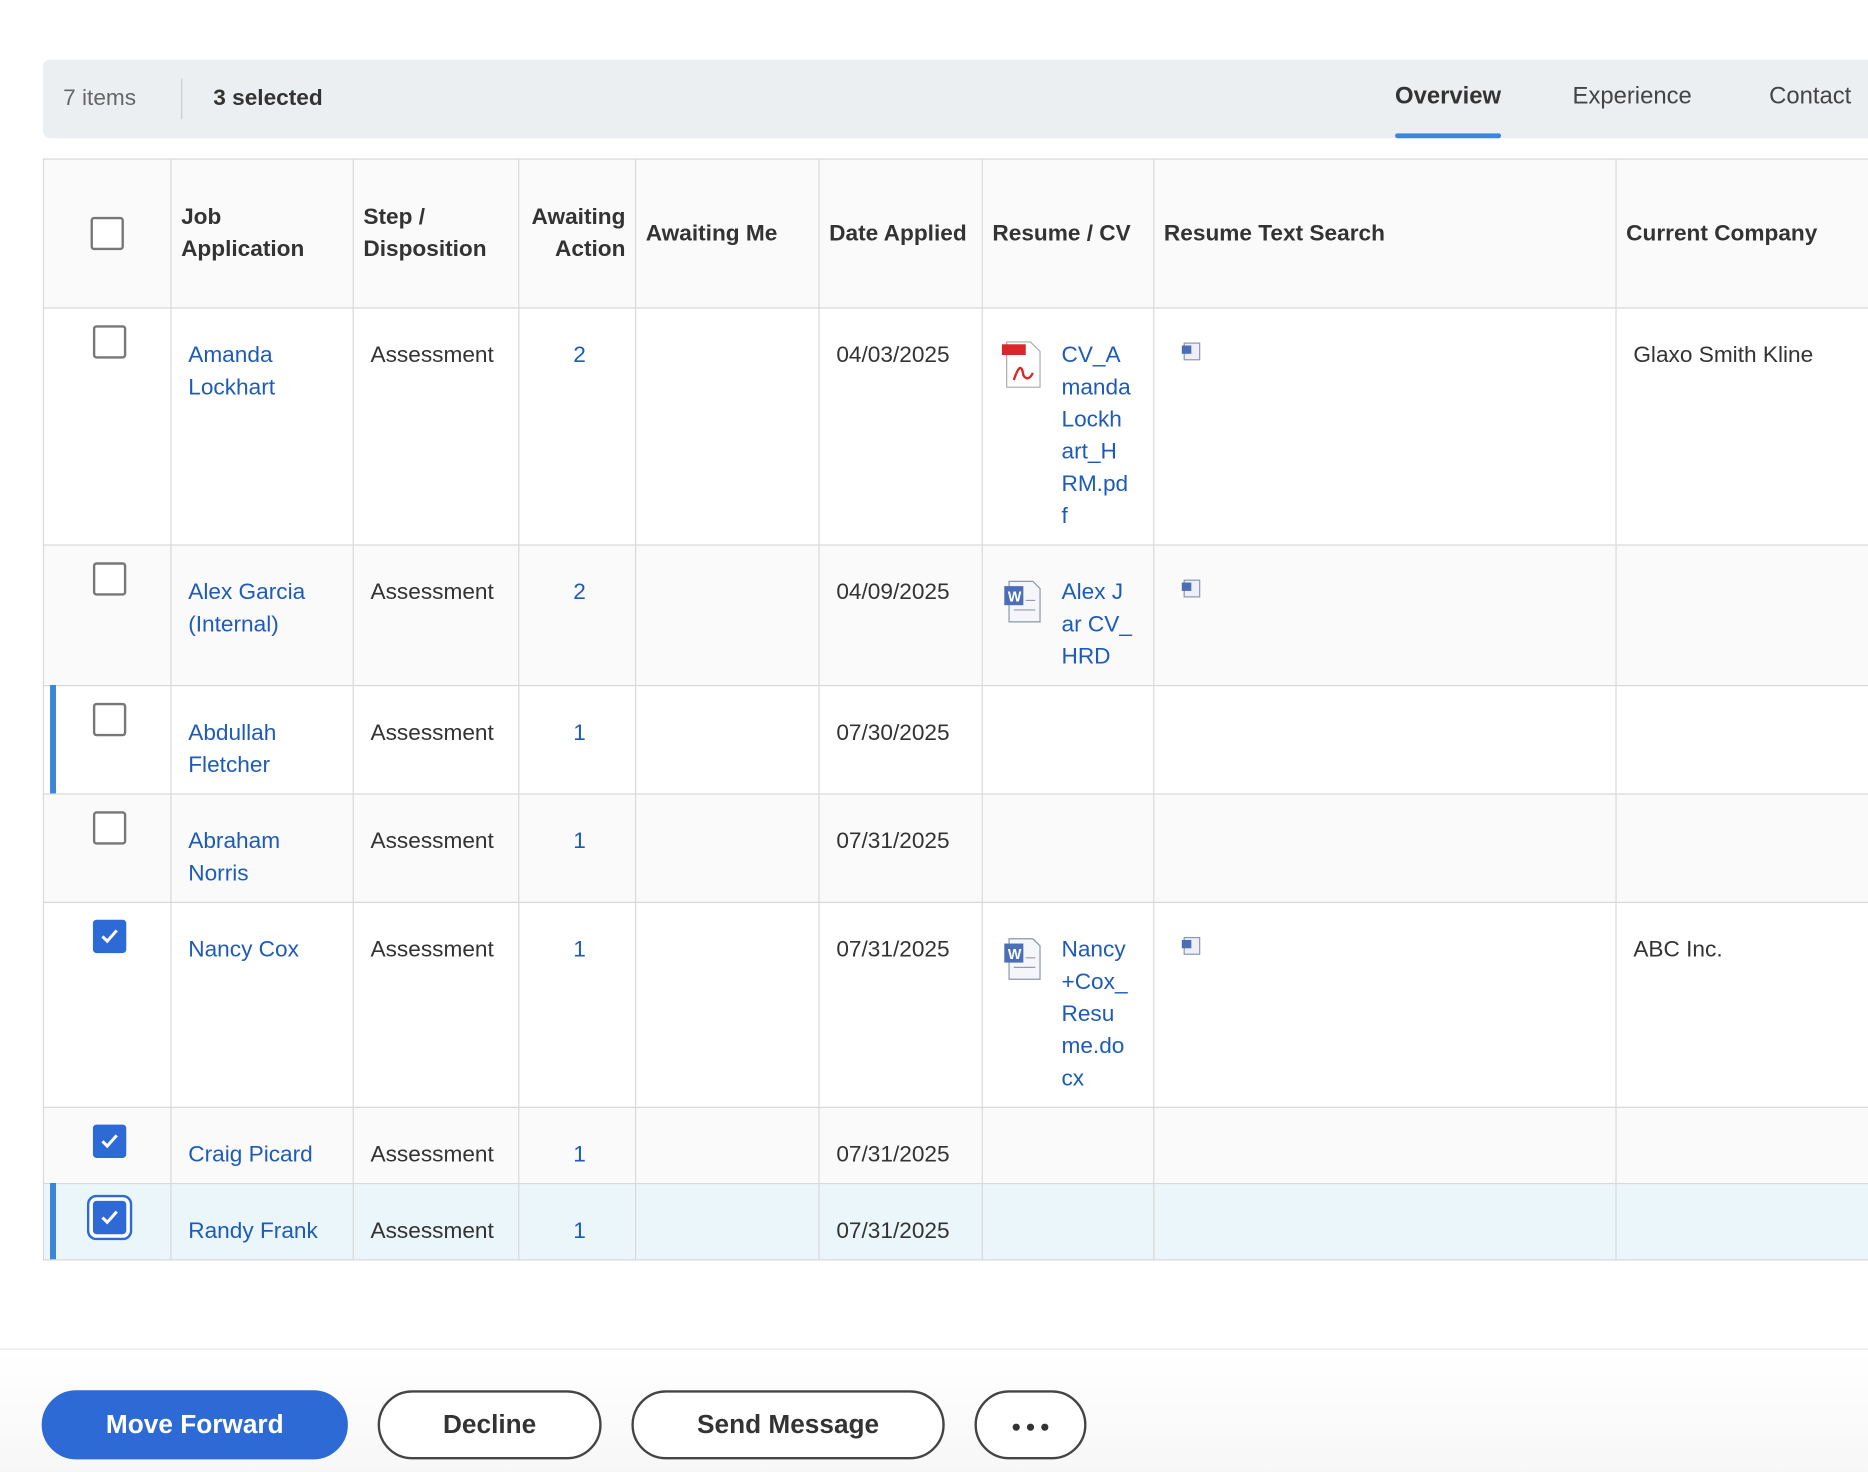 The image size is (1868, 1472). I want to click on resume-link: CV_AmandaLockhart_HRM.pdf, so click(1096, 436).